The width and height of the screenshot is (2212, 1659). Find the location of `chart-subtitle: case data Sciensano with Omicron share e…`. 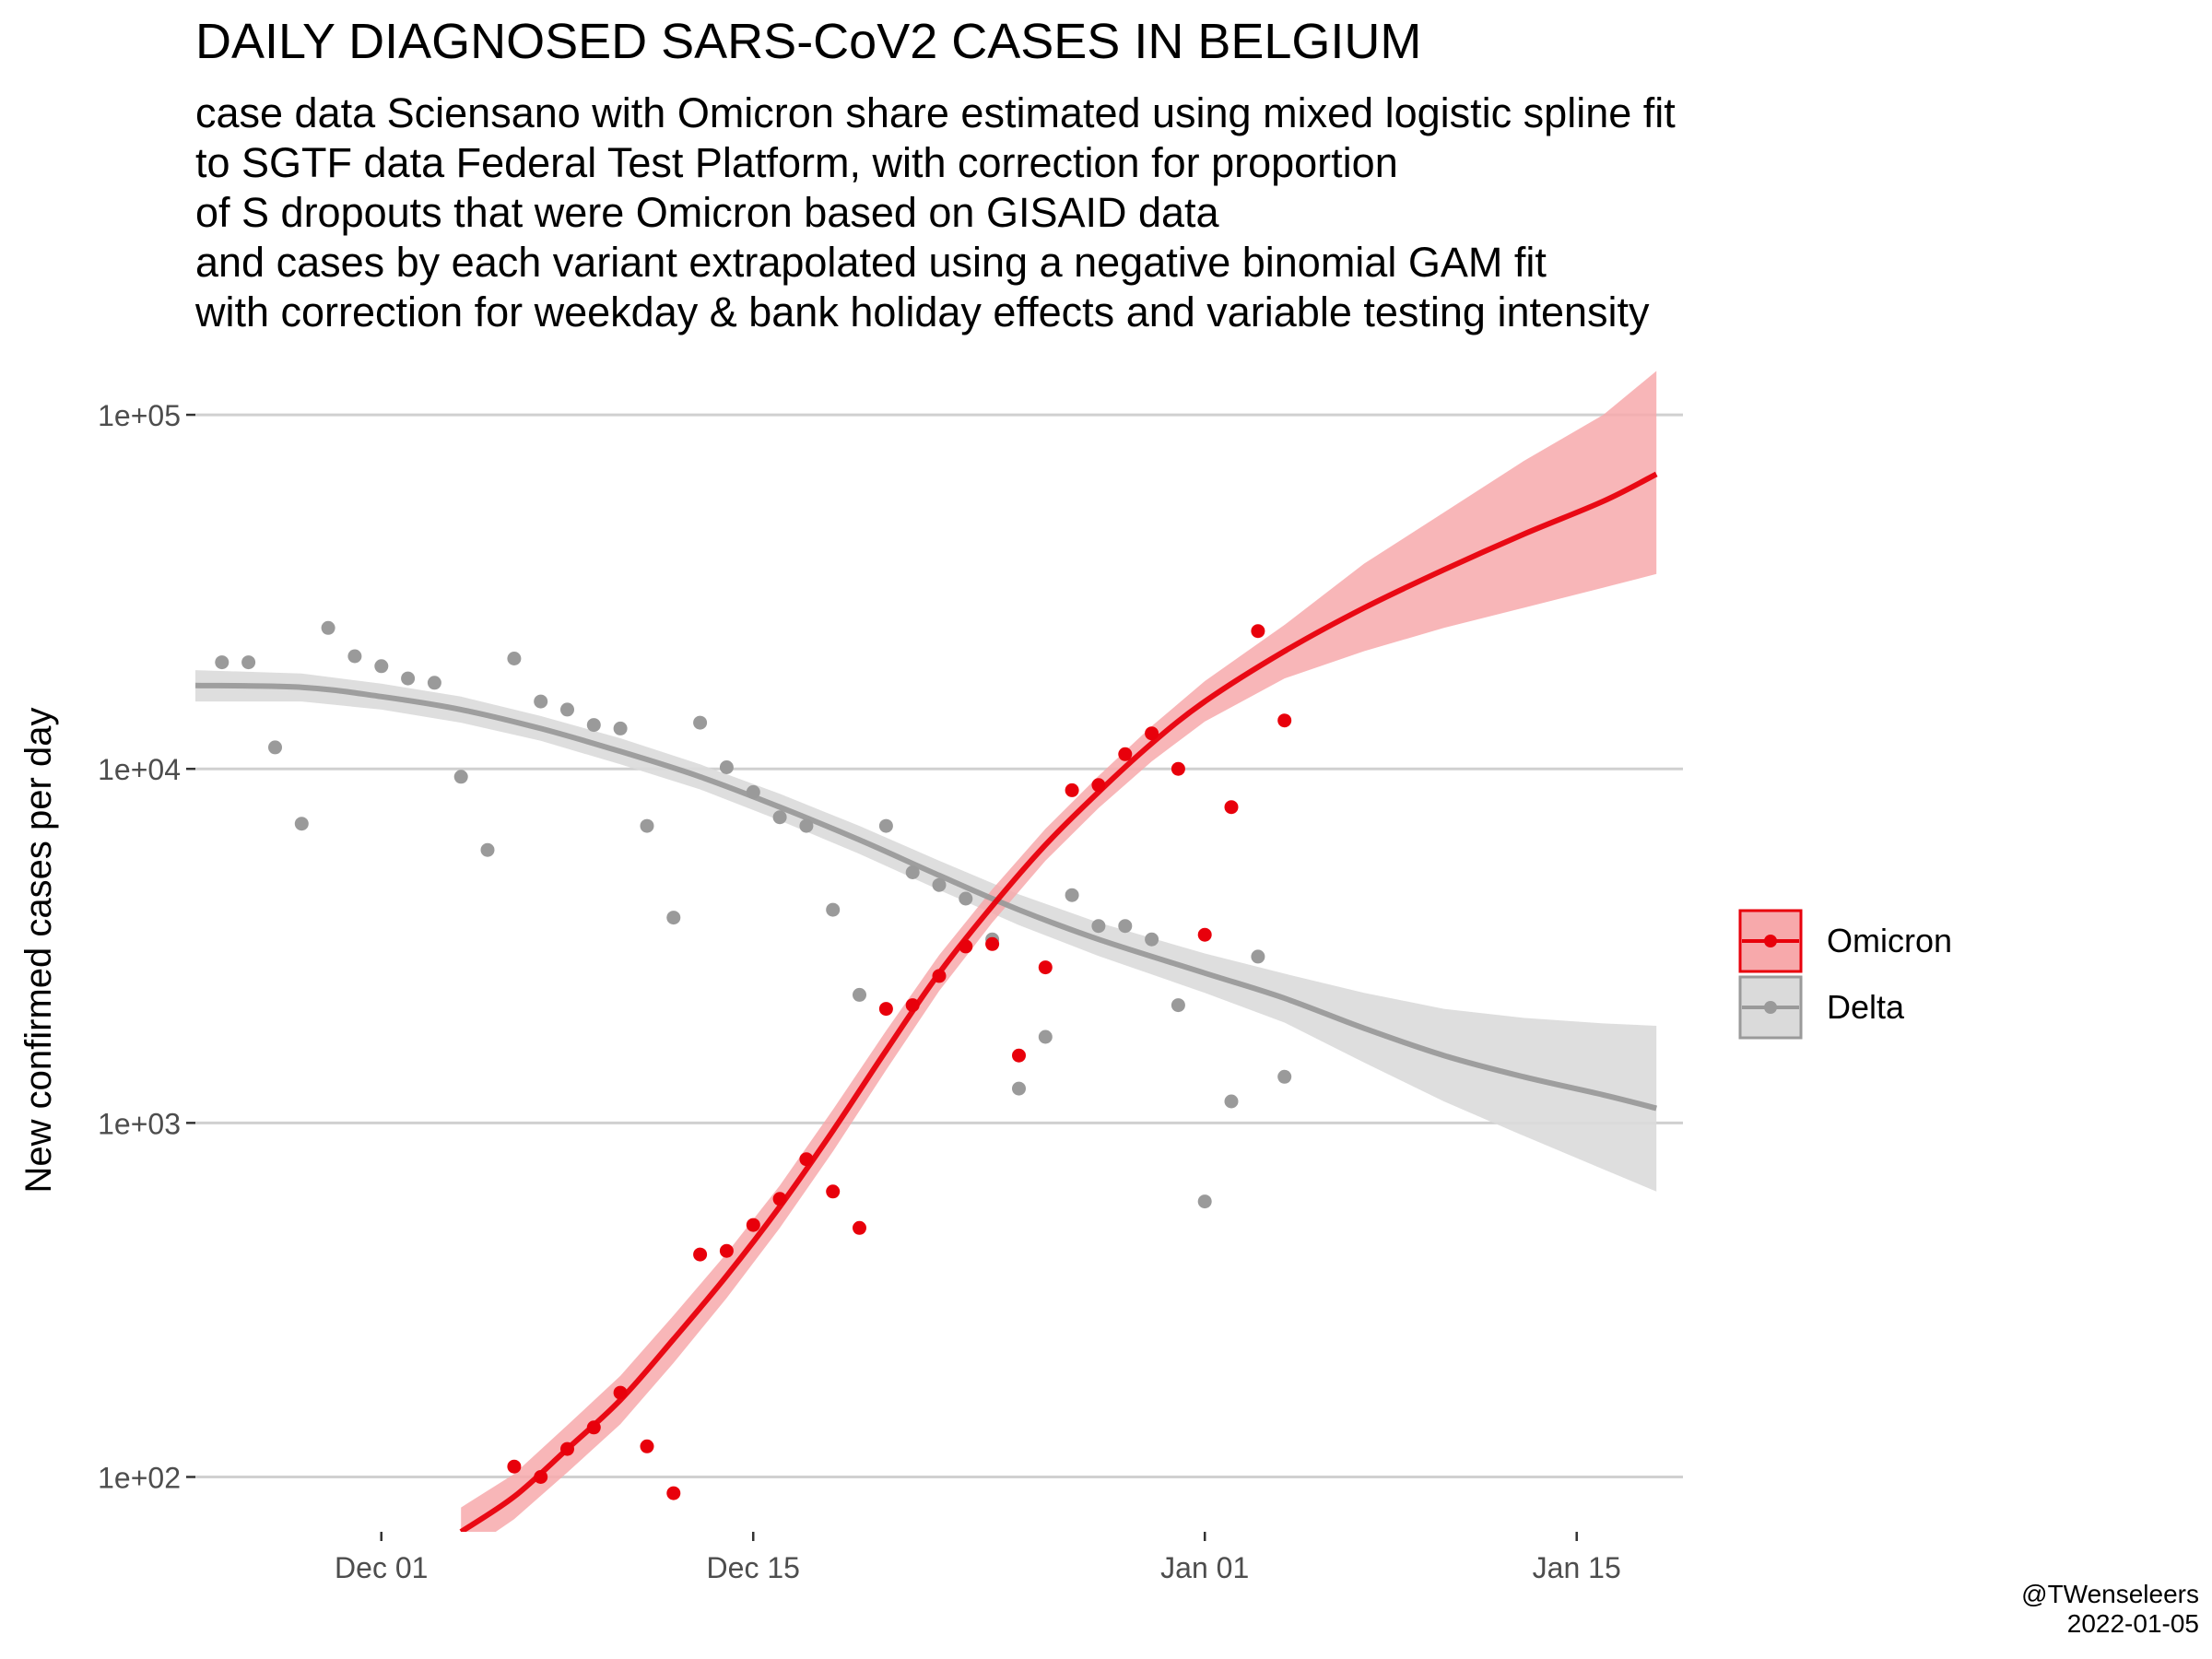

chart-subtitle: case data Sciensano with Omicron share e… is located at coordinates (935, 212).